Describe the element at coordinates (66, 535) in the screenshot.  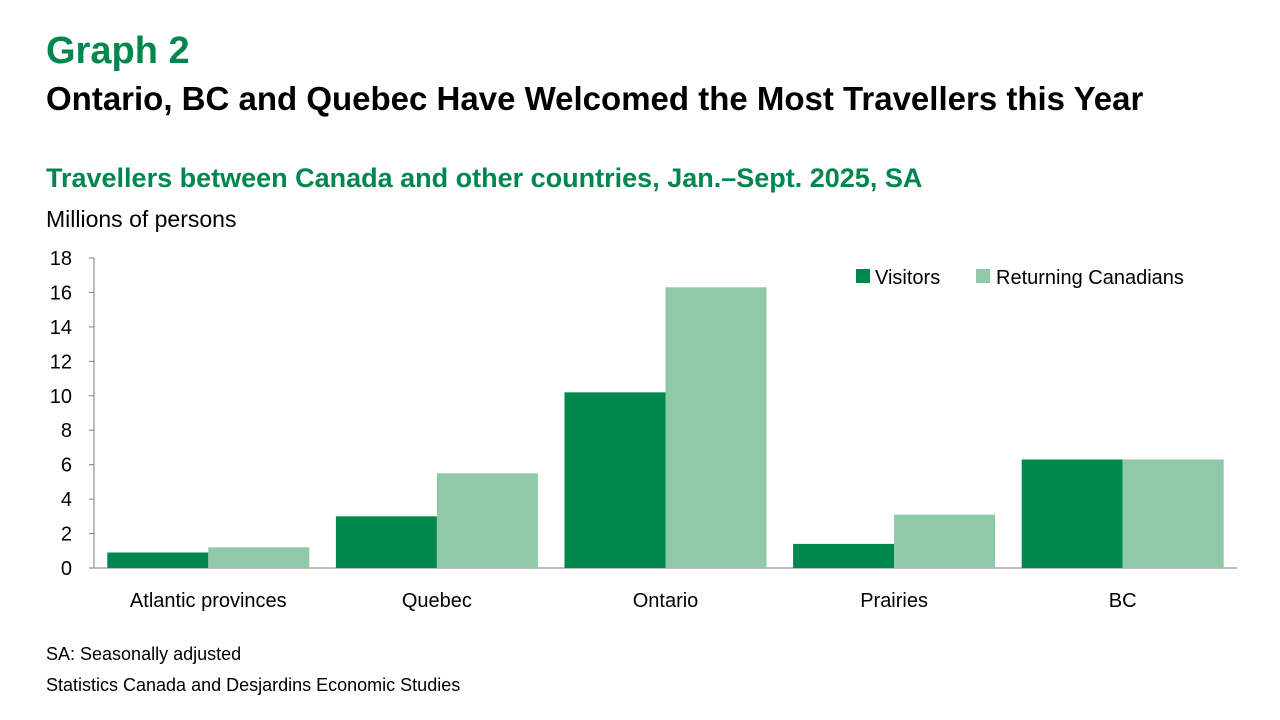
I see `y-tick-label: 2` at that location.